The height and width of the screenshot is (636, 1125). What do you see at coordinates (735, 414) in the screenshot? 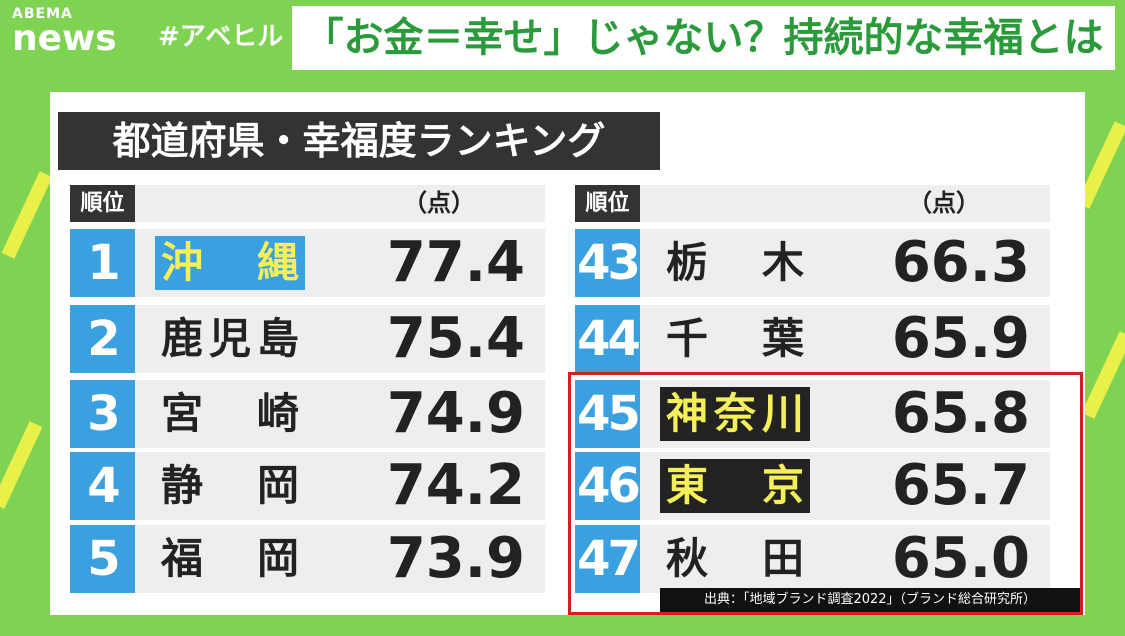
I see `prefecture: 神奈川` at bounding box center [735, 414].